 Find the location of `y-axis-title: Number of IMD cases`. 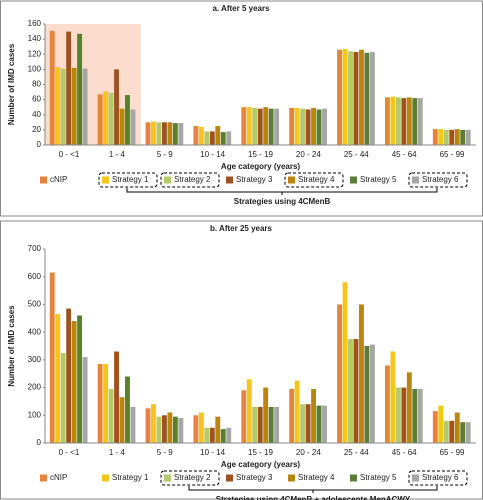

y-axis-title: Number of IMD cases is located at coordinates (11, 84).